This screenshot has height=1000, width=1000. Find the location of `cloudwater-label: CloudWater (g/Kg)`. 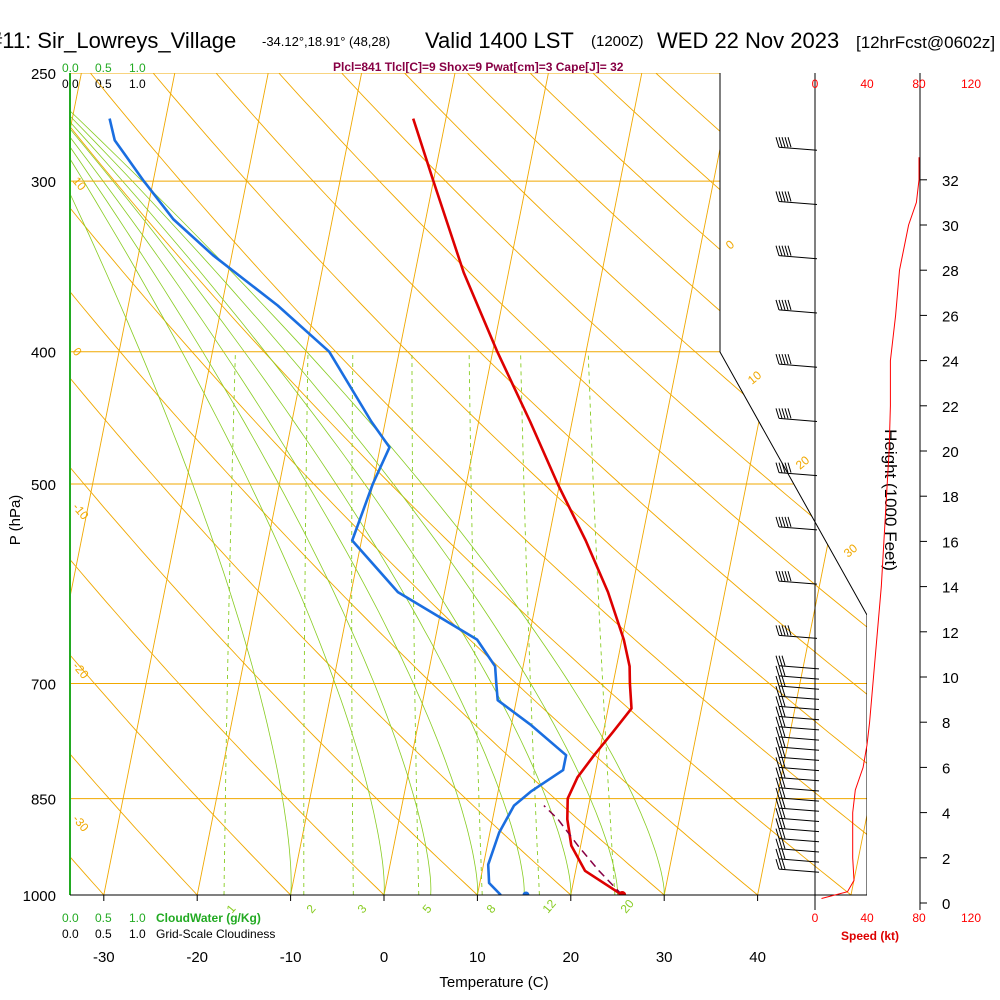

cloudwater-label: CloudWater (g/Kg) is located at coordinates (208, 918).